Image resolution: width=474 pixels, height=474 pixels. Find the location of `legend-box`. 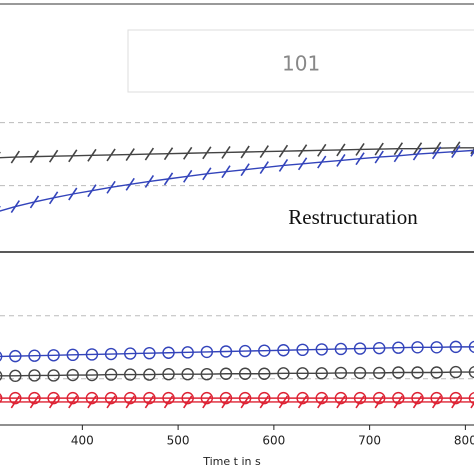

legend-box is located at coordinates (300, 61).